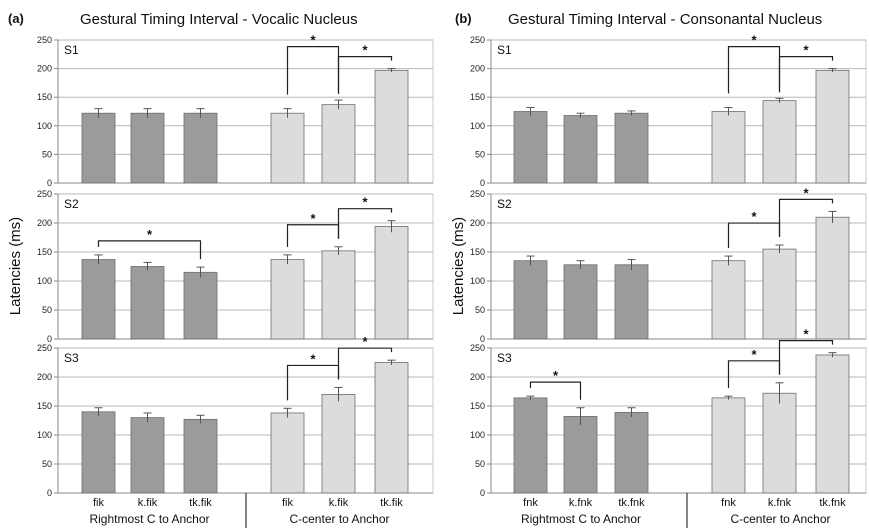 The image size is (869, 531). What do you see at coordinates (780, 519) in the screenshot?
I see `group-label: C-center to Anchor` at bounding box center [780, 519].